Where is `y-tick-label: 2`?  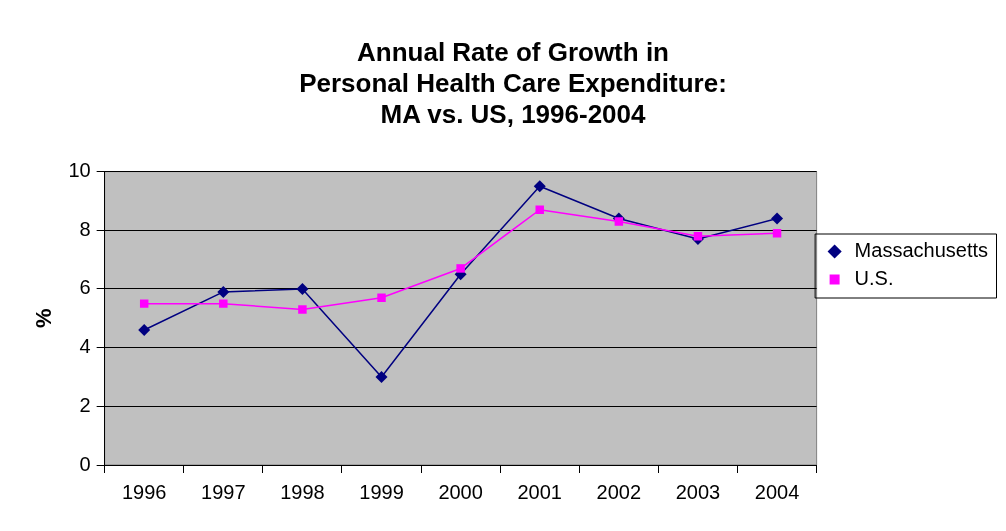
y-tick-label: 2 is located at coordinates (85, 404).